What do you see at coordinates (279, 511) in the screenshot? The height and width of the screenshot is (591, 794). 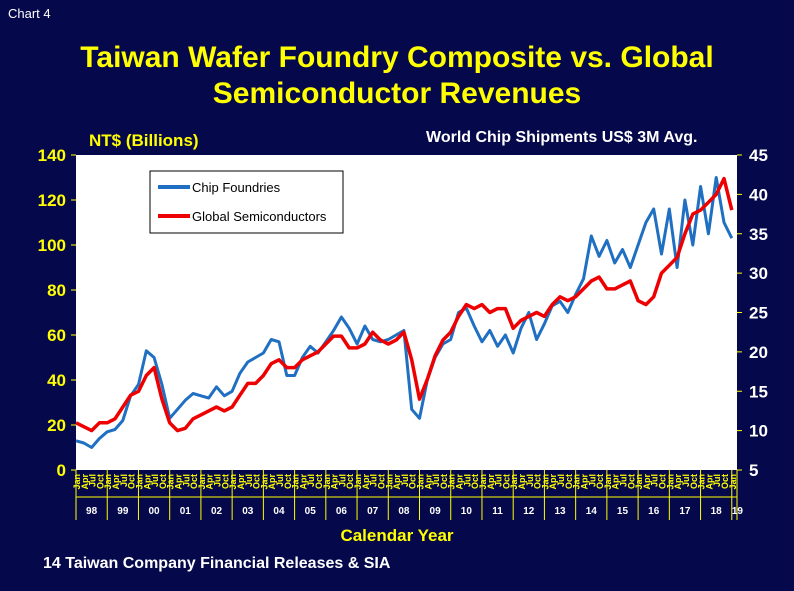 I see `year-label: 04` at bounding box center [279, 511].